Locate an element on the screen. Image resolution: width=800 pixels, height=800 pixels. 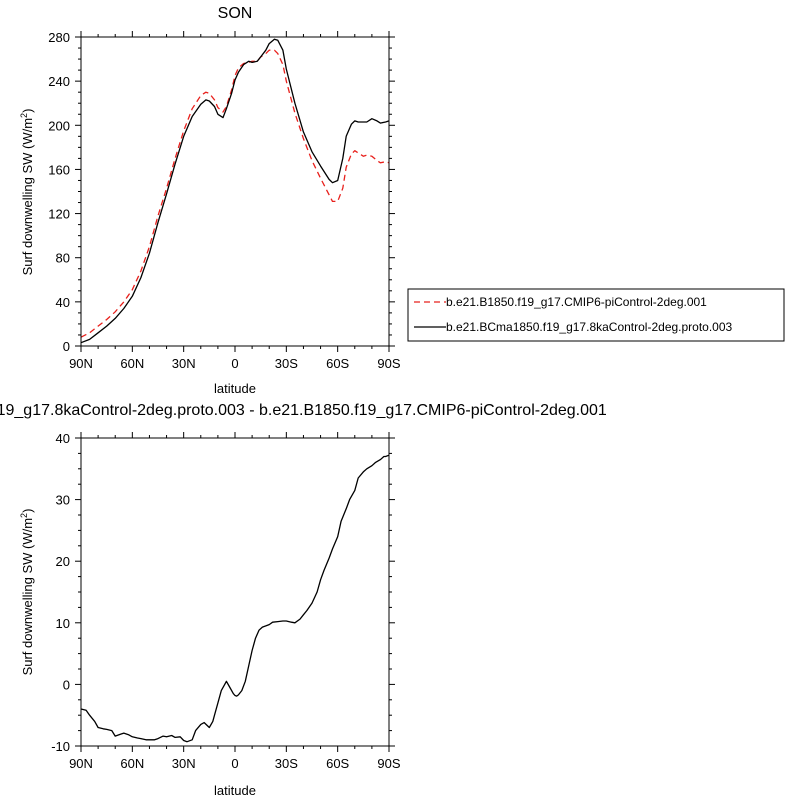
y-tick-label: 80 is located at coordinates (63, 258).